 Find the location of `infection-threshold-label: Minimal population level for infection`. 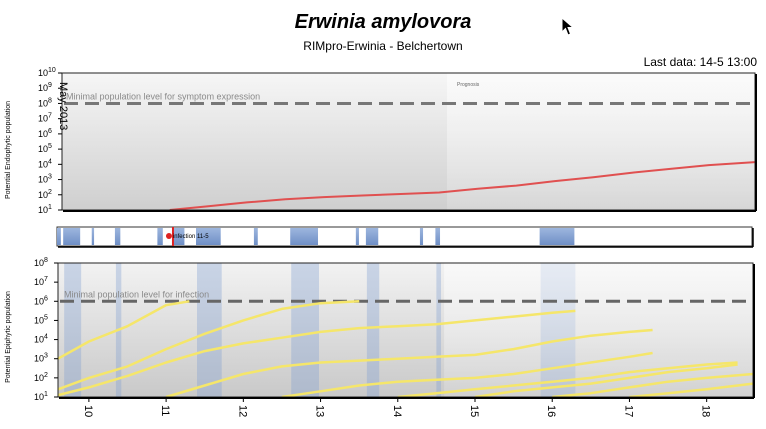

infection-threshold-label: Minimal population level for infection is located at coordinates (136, 294).